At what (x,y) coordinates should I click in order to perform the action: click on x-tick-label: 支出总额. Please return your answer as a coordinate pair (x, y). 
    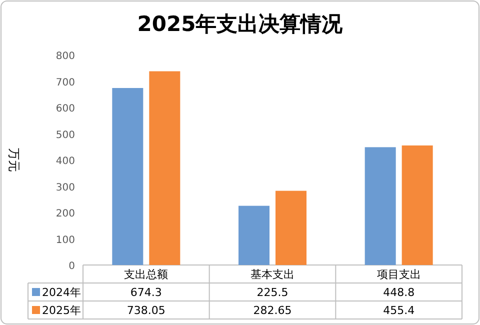
    Looking at the image, I should click on (146, 274).